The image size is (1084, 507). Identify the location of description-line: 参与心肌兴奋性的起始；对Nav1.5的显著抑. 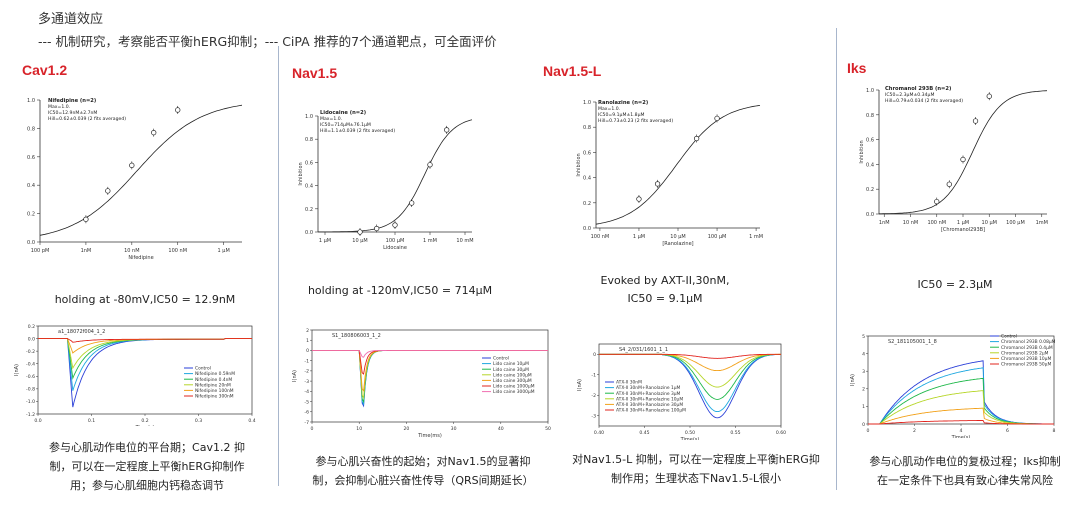
(423, 461).